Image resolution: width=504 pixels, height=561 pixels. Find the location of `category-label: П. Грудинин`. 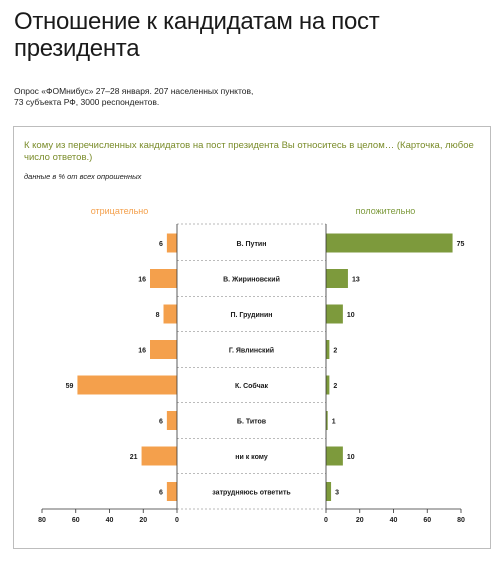

category-label: П. Грудинин is located at coordinates (251, 315).